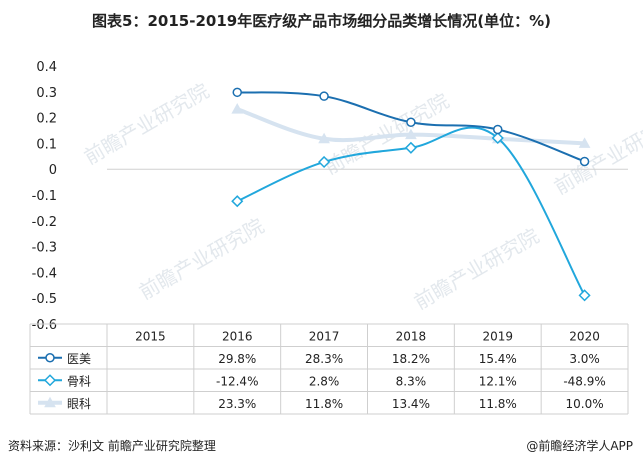 This screenshot has width=643, height=465. Describe the element at coordinates (411, 381) in the screenshot. I see `data-label-1-2018: 8.3%` at that location.